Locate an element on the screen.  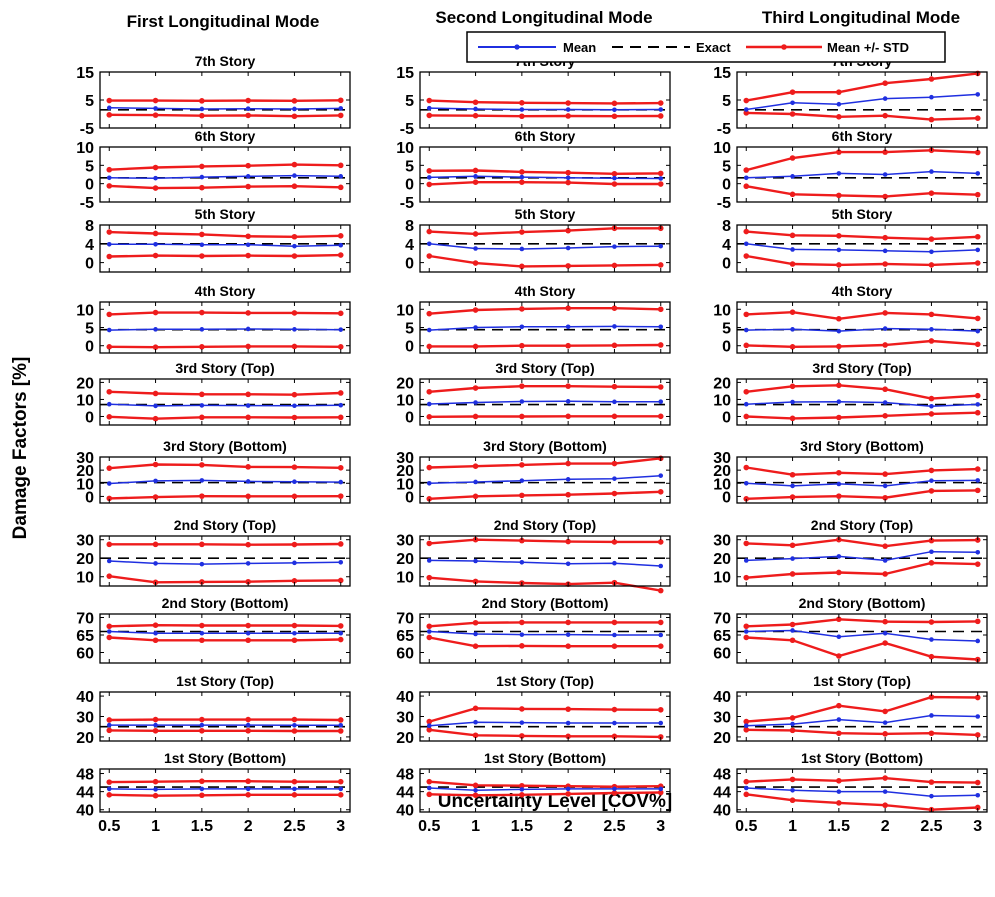
panel-title: 5th Story is located at coordinates (545, 214).